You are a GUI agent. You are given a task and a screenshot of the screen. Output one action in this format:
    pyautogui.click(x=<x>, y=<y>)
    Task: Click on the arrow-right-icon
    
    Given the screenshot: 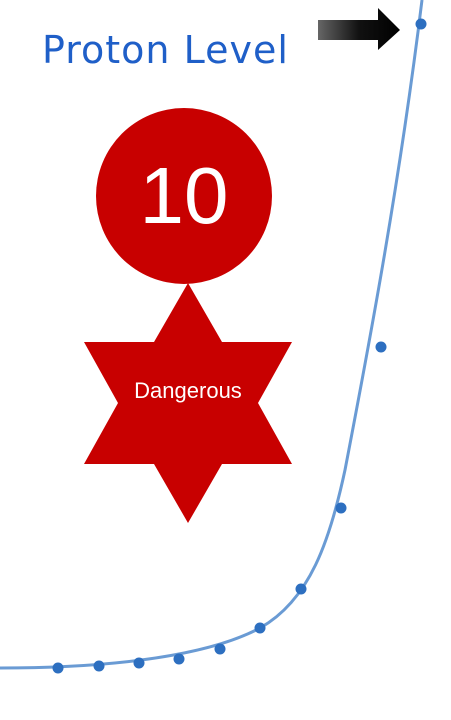 What is the action you would take?
    pyautogui.click(x=359, y=29)
    